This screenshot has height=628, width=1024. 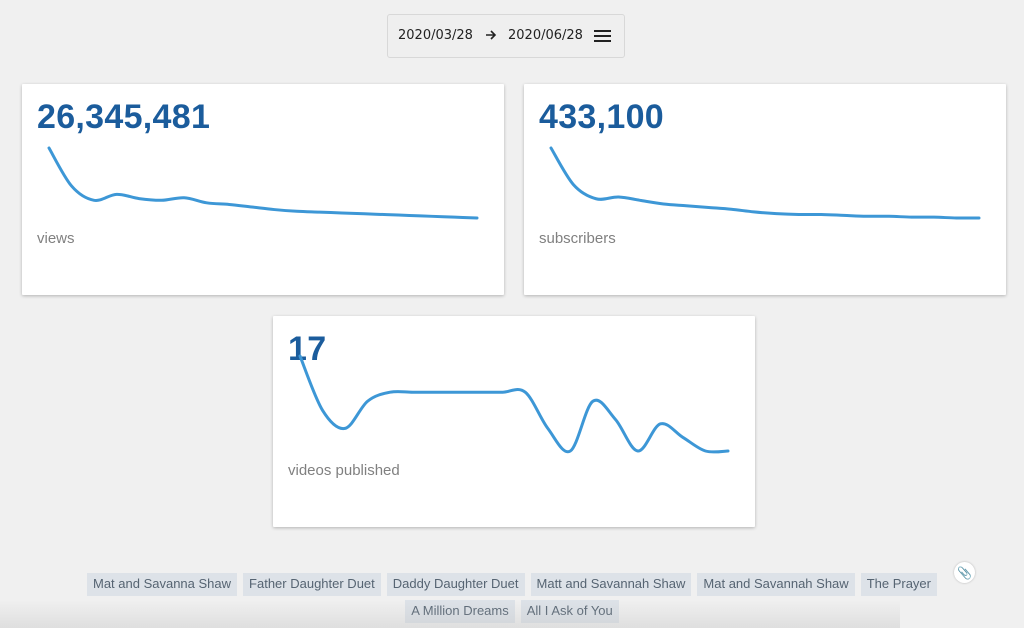 What do you see at coordinates (545, 35) in the screenshot?
I see `end-date: 2020/06/28` at bounding box center [545, 35].